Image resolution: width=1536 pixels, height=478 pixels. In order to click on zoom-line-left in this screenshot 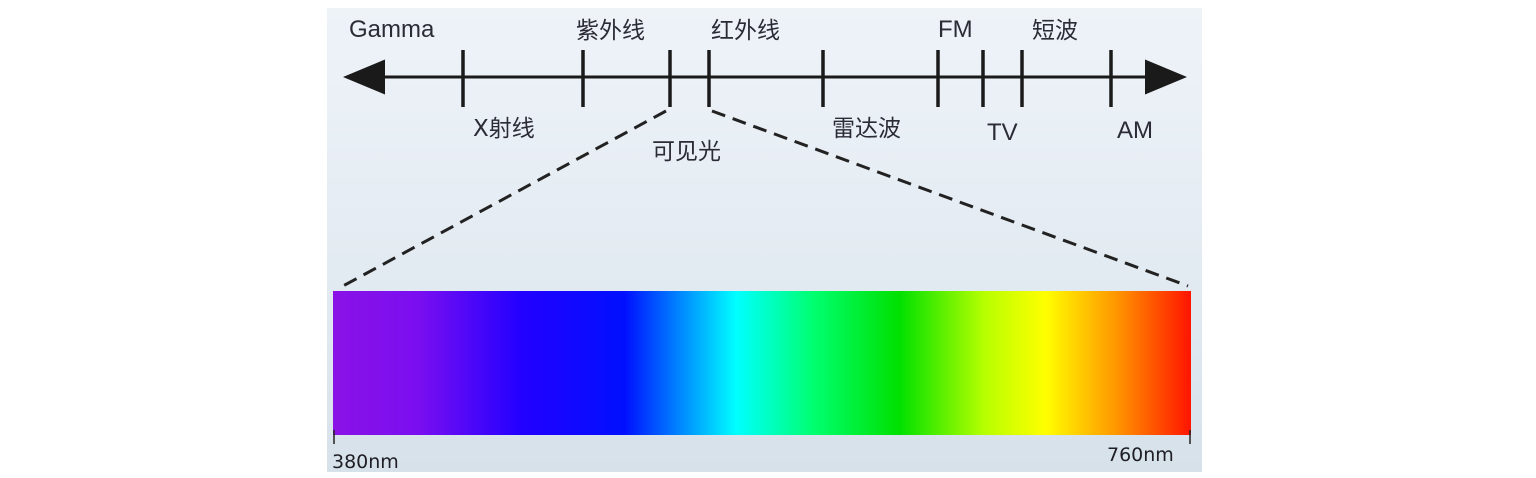, I will do `click(504, 198)`.